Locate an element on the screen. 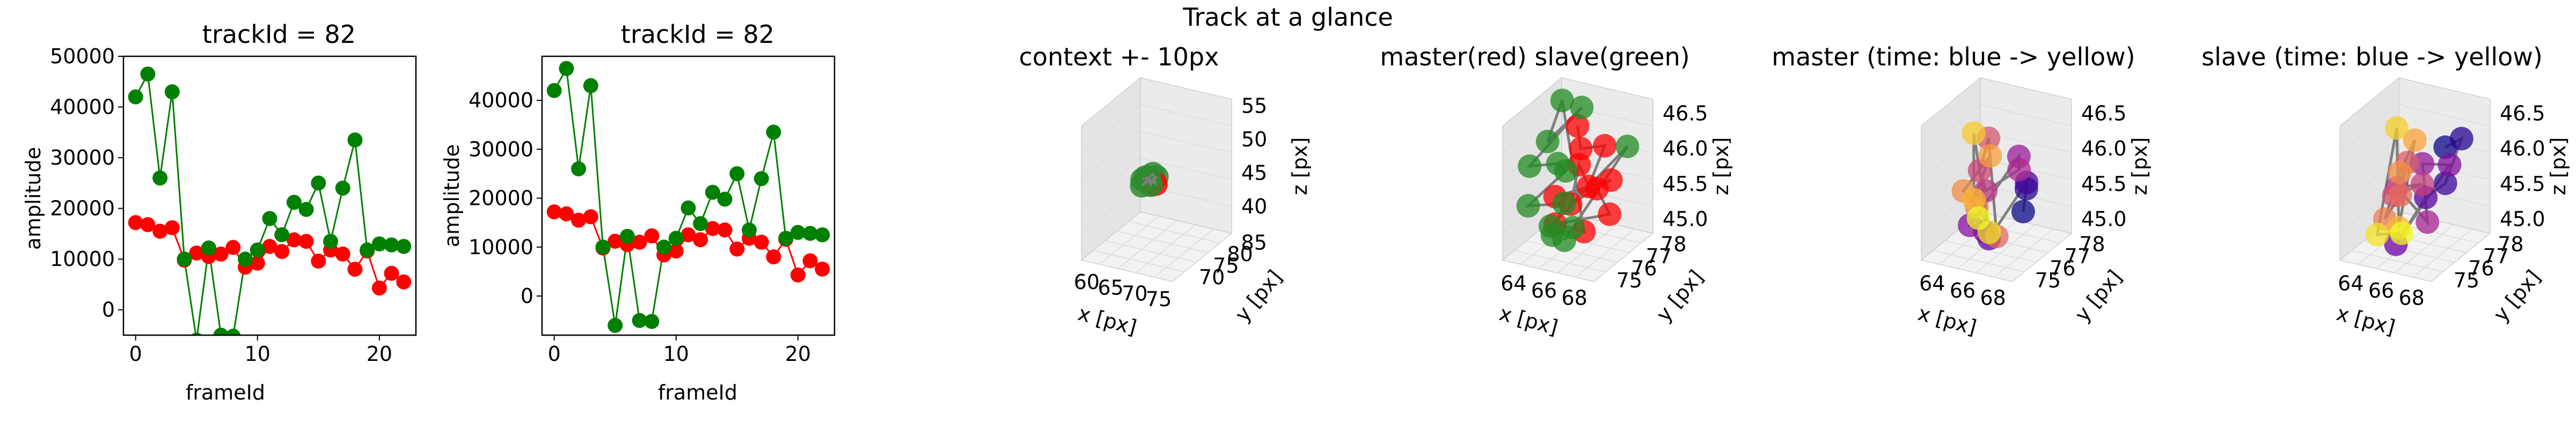  x-tick-label: 10 is located at coordinates (257, 354).